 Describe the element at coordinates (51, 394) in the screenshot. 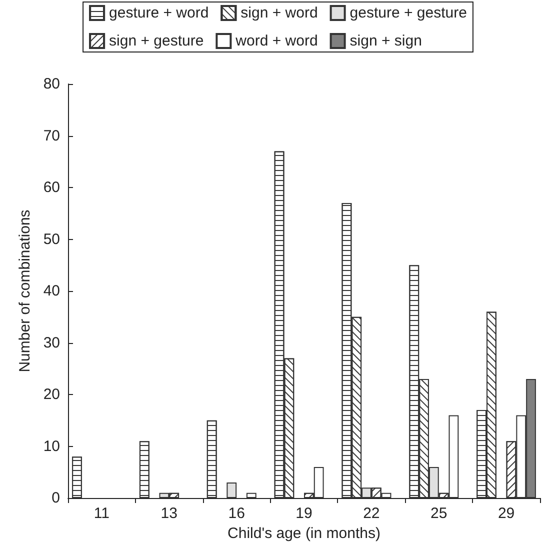

I see `y-tick-label: 20` at that location.